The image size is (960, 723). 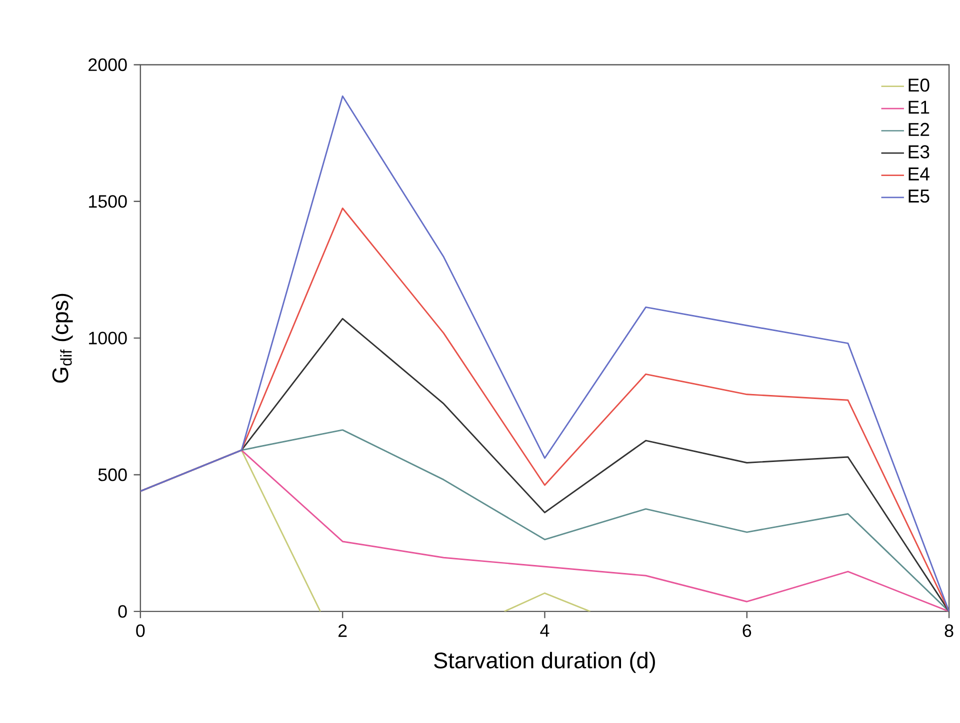 What do you see at coordinates (545, 630) in the screenshot?
I see `x-tick-label: 4` at bounding box center [545, 630].